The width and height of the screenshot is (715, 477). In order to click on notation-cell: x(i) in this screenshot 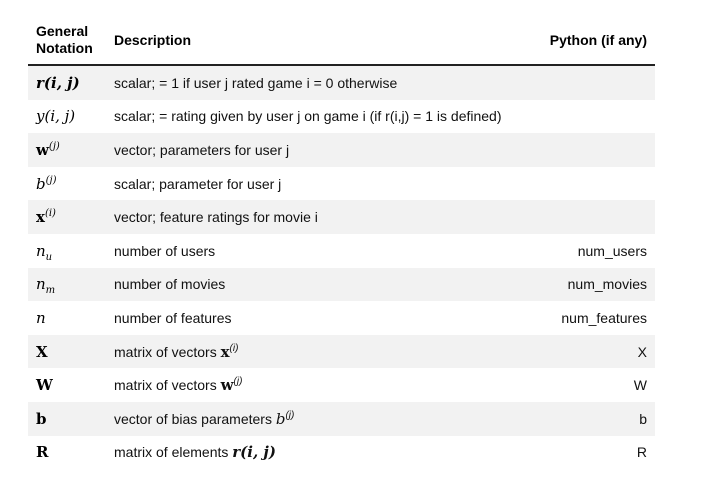, I will do `click(71, 217)`.